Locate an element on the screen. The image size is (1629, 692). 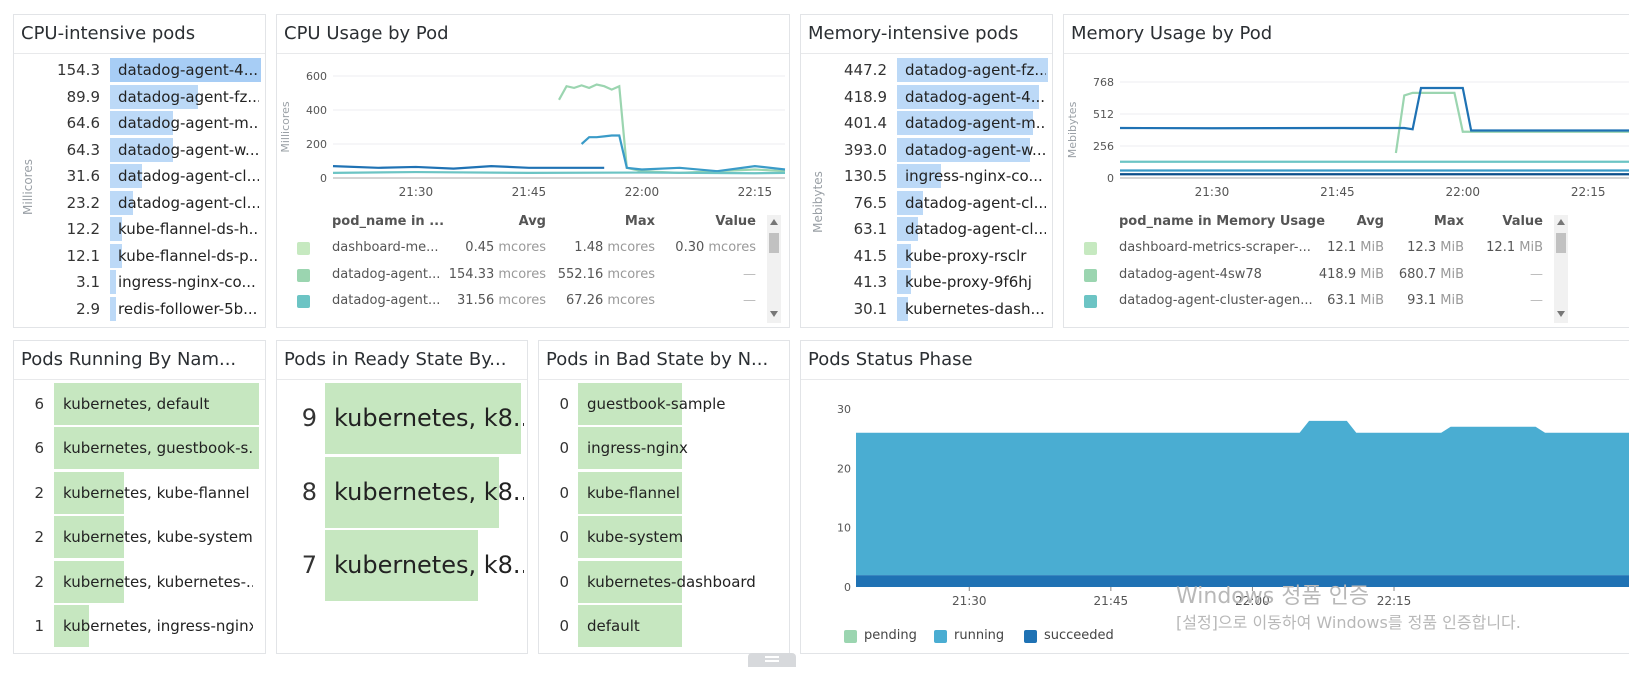
legend-avg: 418.9 MiB is located at coordinates (1329, 274).